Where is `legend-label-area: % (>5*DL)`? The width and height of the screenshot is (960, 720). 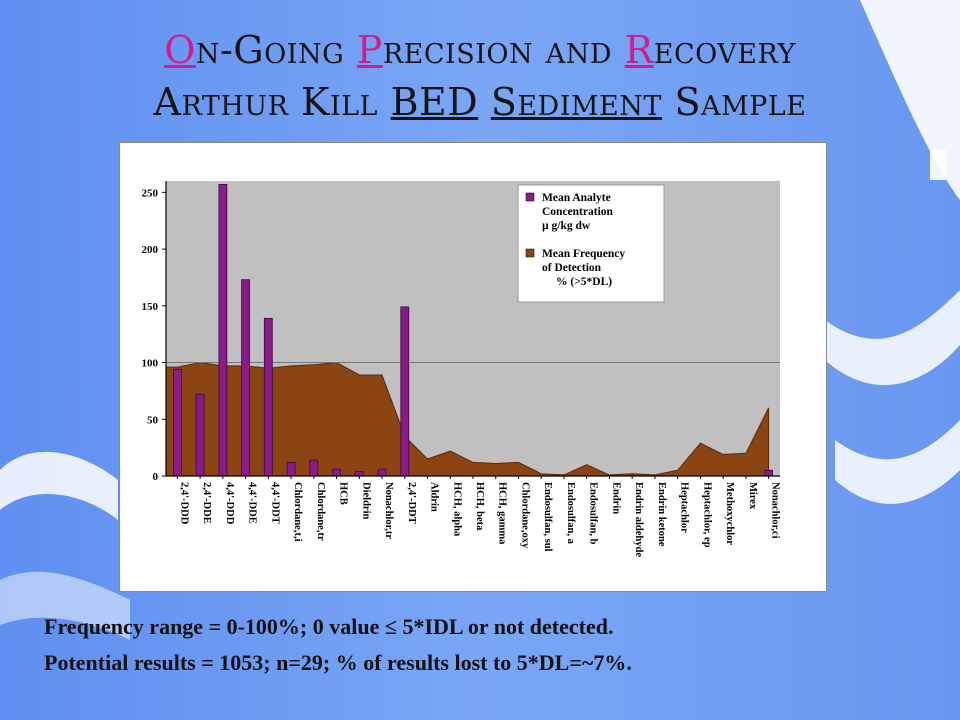
legend-label-area: % (>5*DL) is located at coordinates (584, 282).